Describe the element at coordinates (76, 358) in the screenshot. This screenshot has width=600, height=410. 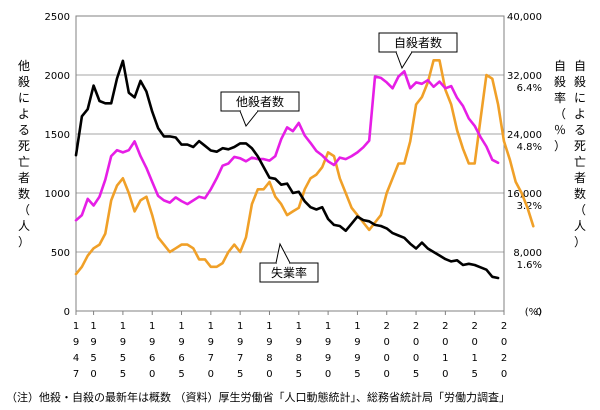
I see `x-tick-label: 4` at that location.